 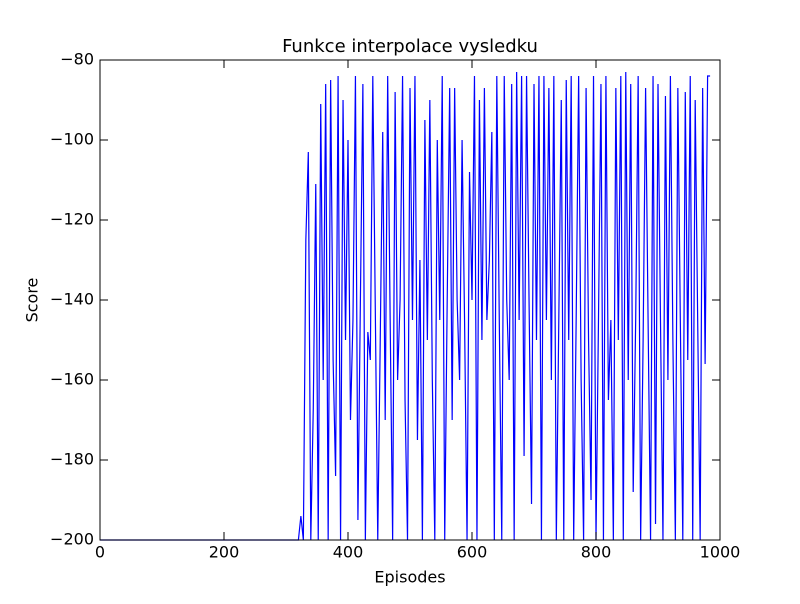 What do you see at coordinates (72, 539) in the screenshot?
I see `y-tick-label: −200` at bounding box center [72, 539].